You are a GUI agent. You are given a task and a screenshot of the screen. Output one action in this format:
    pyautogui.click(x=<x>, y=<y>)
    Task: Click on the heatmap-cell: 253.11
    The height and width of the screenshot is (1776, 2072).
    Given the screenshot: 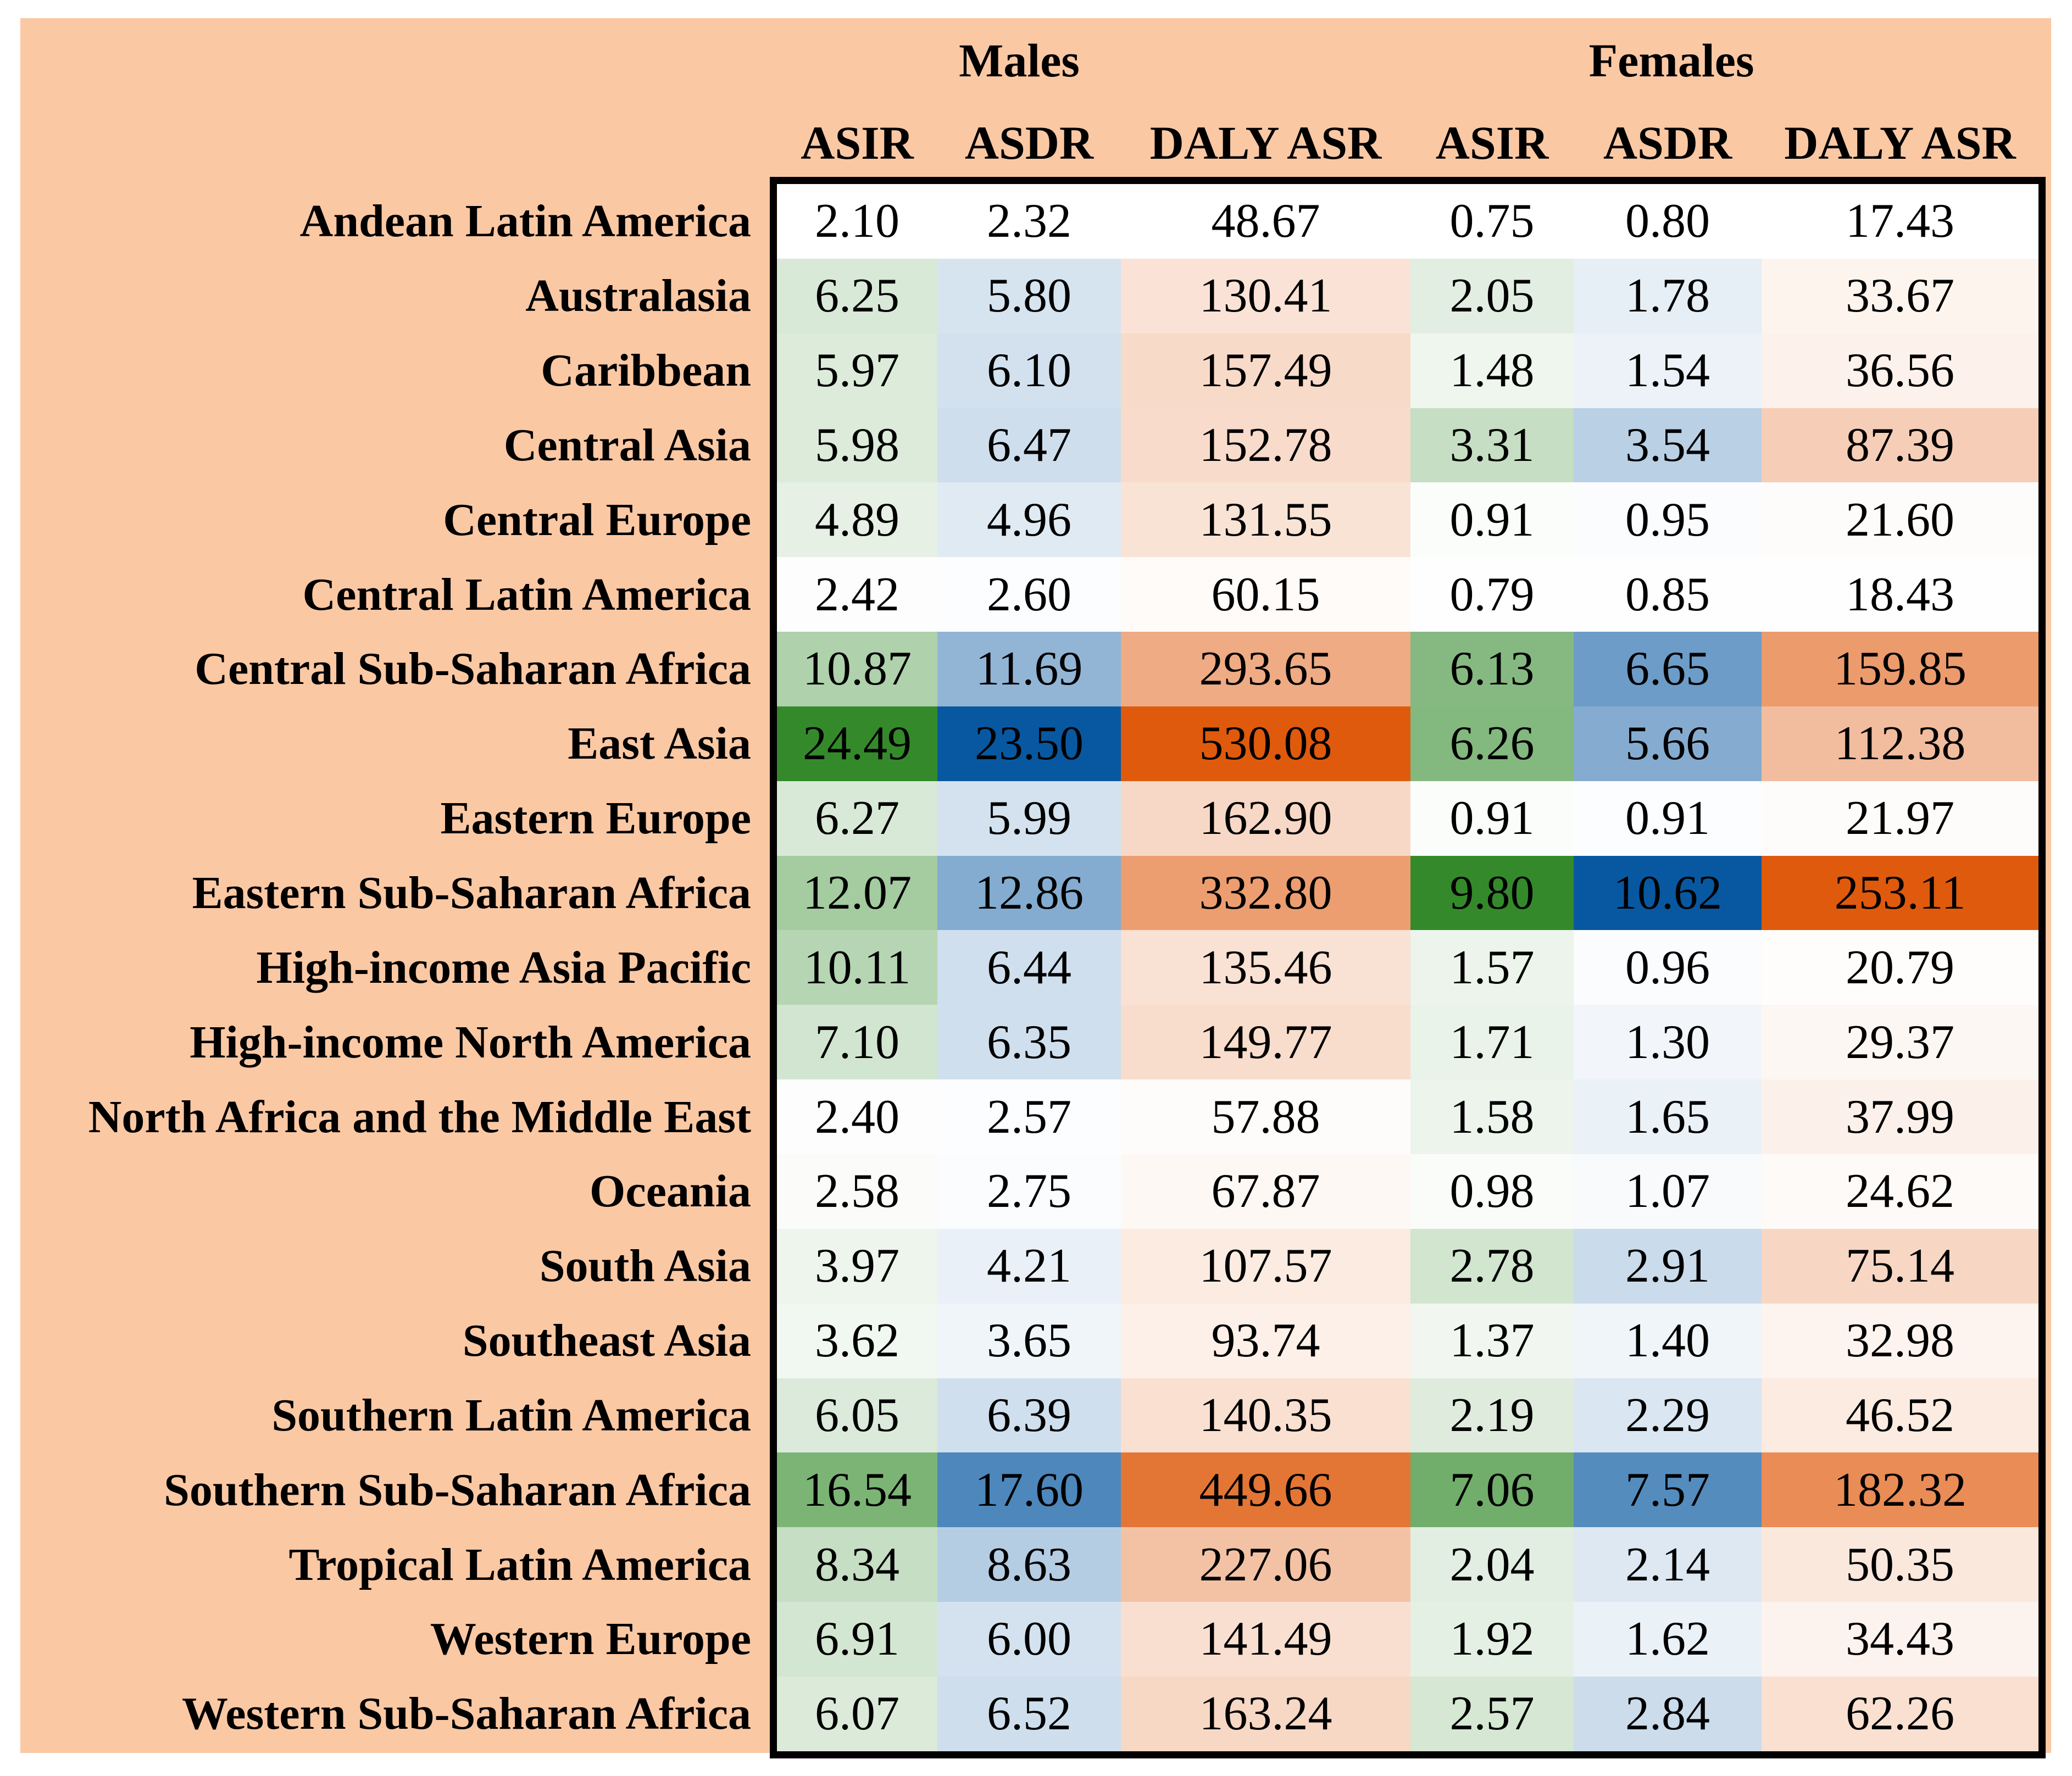 What is the action you would take?
    pyautogui.click(x=1900, y=893)
    